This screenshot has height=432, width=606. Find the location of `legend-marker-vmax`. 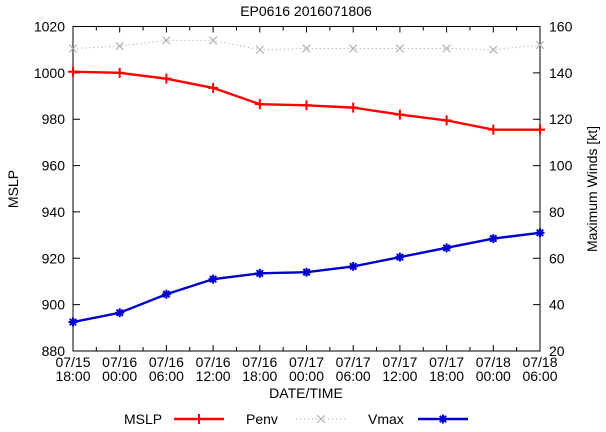

legend-marker-vmax is located at coordinates (443, 419).